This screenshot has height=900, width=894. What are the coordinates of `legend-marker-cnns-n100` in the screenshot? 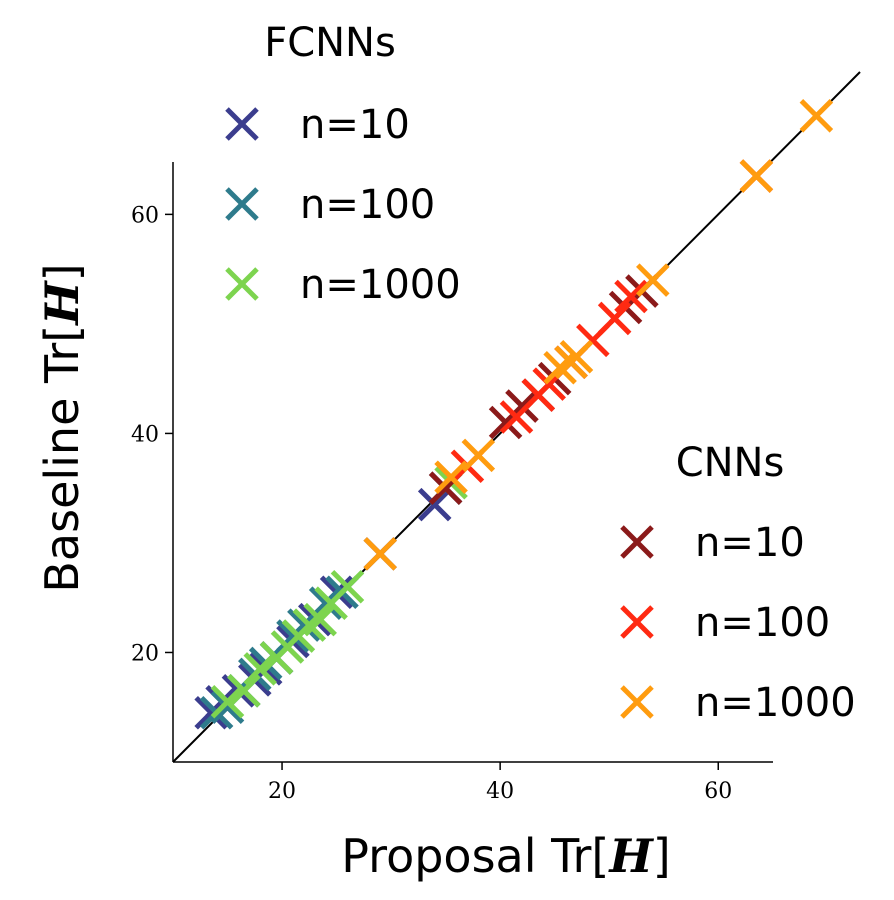 It's located at (637, 622).